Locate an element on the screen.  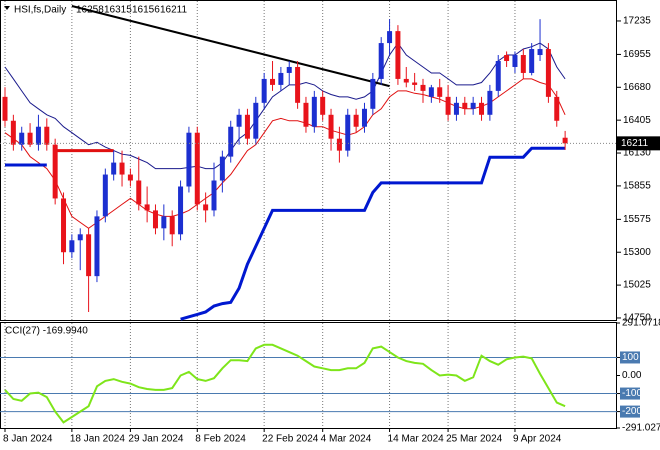
y-tick-label: 16130 is located at coordinates (637, 153).